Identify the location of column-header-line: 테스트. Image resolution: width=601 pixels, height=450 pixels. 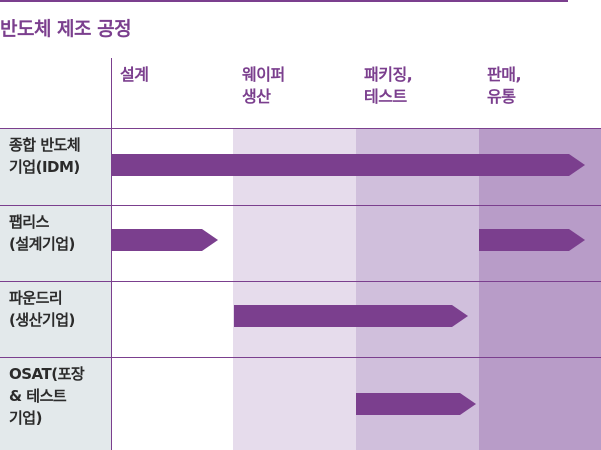
(385, 96).